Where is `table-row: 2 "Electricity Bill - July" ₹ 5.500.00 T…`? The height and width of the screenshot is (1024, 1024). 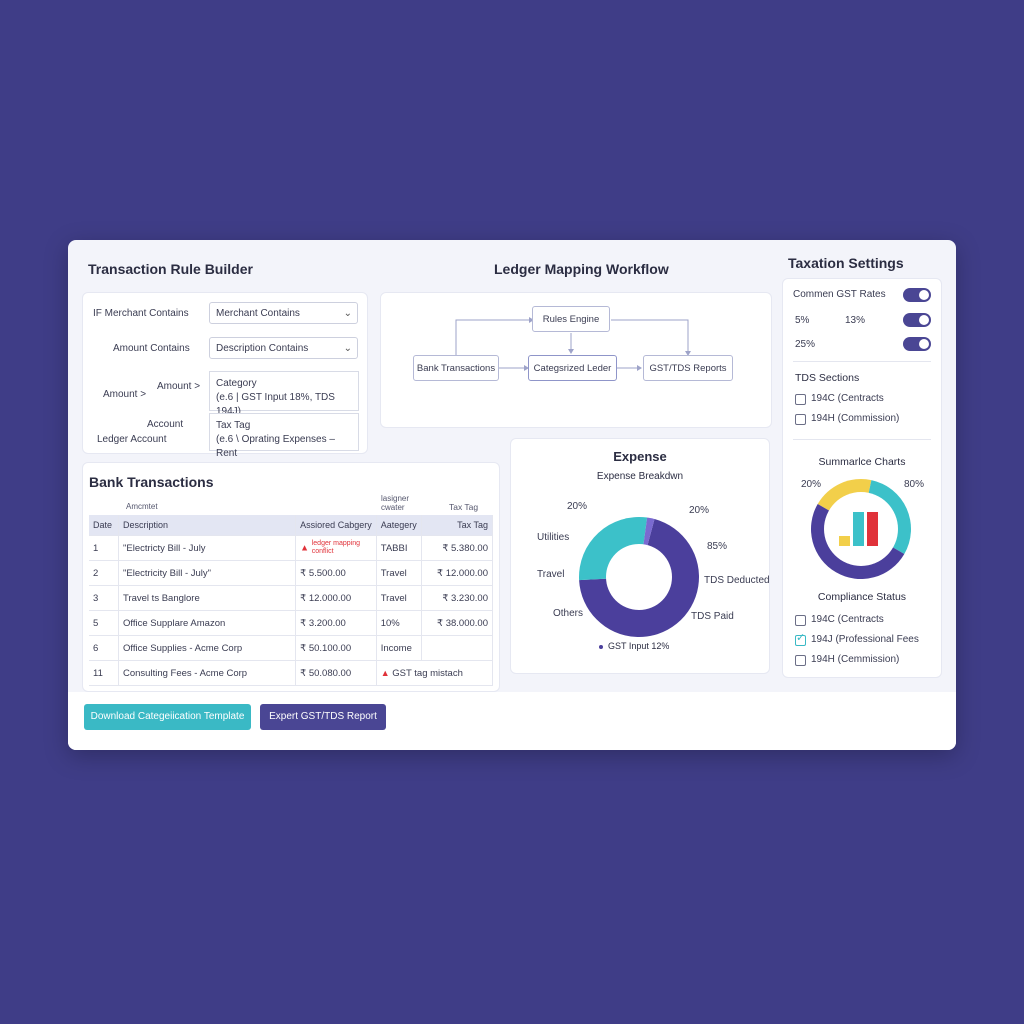
table-row: 2 "Electricity Bill - July" ₹ 5.500.00 T… is located at coordinates (291, 573).